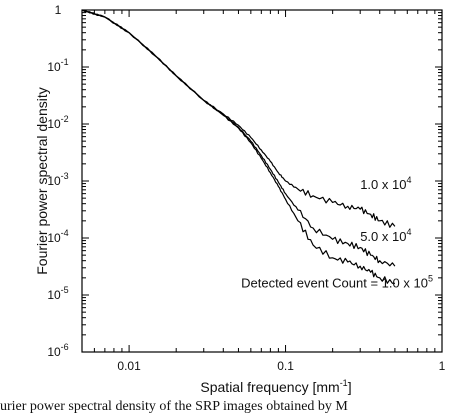  What do you see at coordinates (57, 350) in the screenshot?
I see `y-tick-label: 10⁻⁶` at bounding box center [57, 350].